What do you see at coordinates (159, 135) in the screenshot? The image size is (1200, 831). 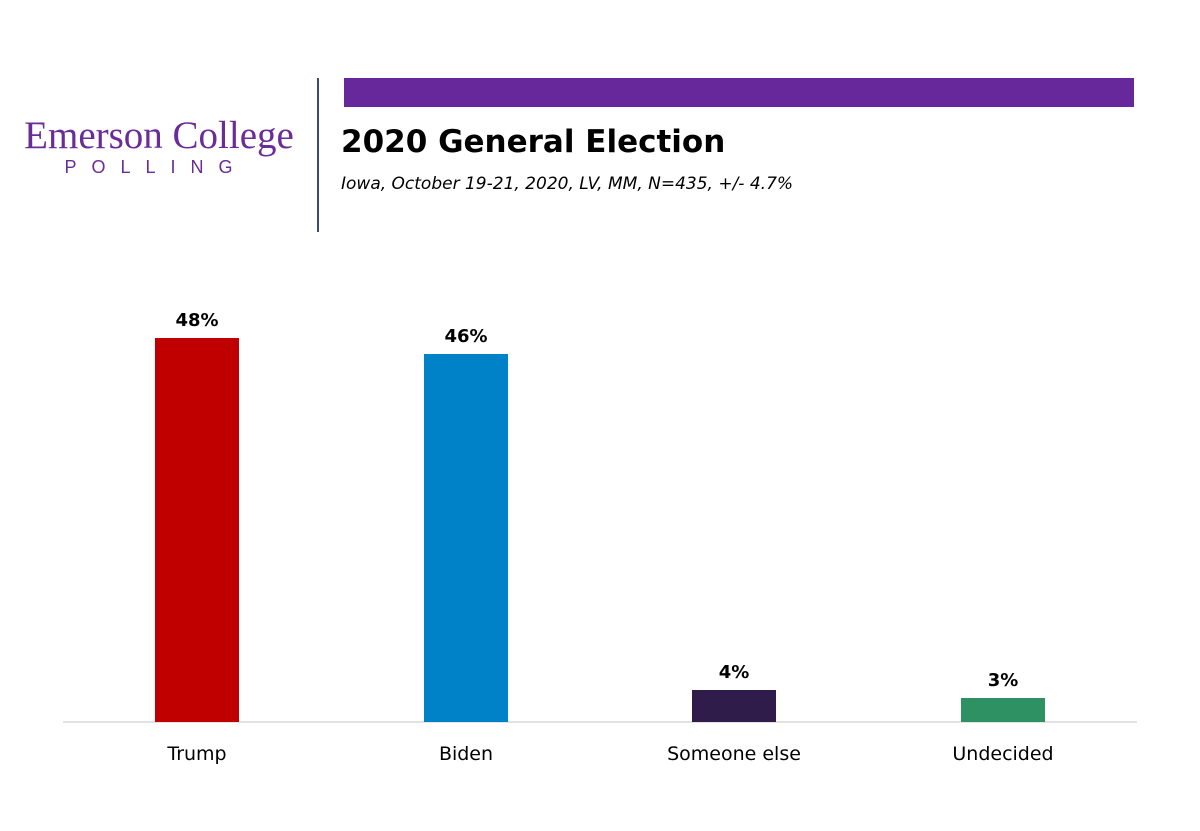 I see `logo-wordmark: Emerson College` at bounding box center [159, 135].